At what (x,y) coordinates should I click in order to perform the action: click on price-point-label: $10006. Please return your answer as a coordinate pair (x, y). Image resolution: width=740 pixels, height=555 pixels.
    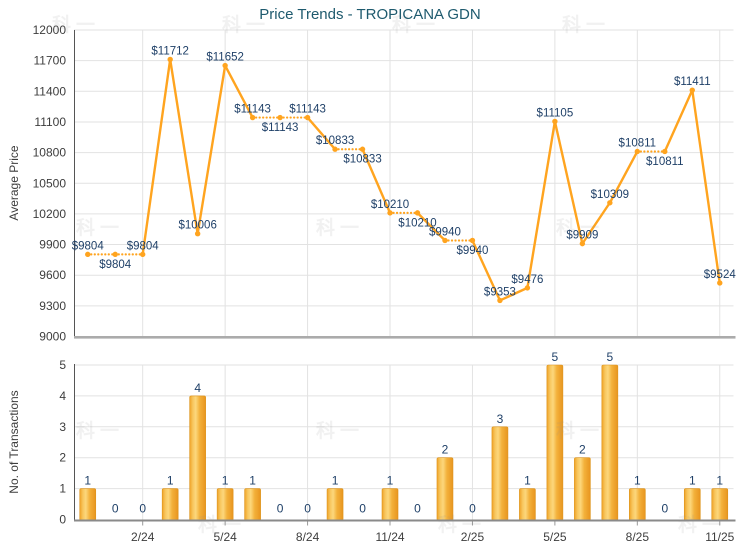
    Looking at the image, I should click on (197, 226).